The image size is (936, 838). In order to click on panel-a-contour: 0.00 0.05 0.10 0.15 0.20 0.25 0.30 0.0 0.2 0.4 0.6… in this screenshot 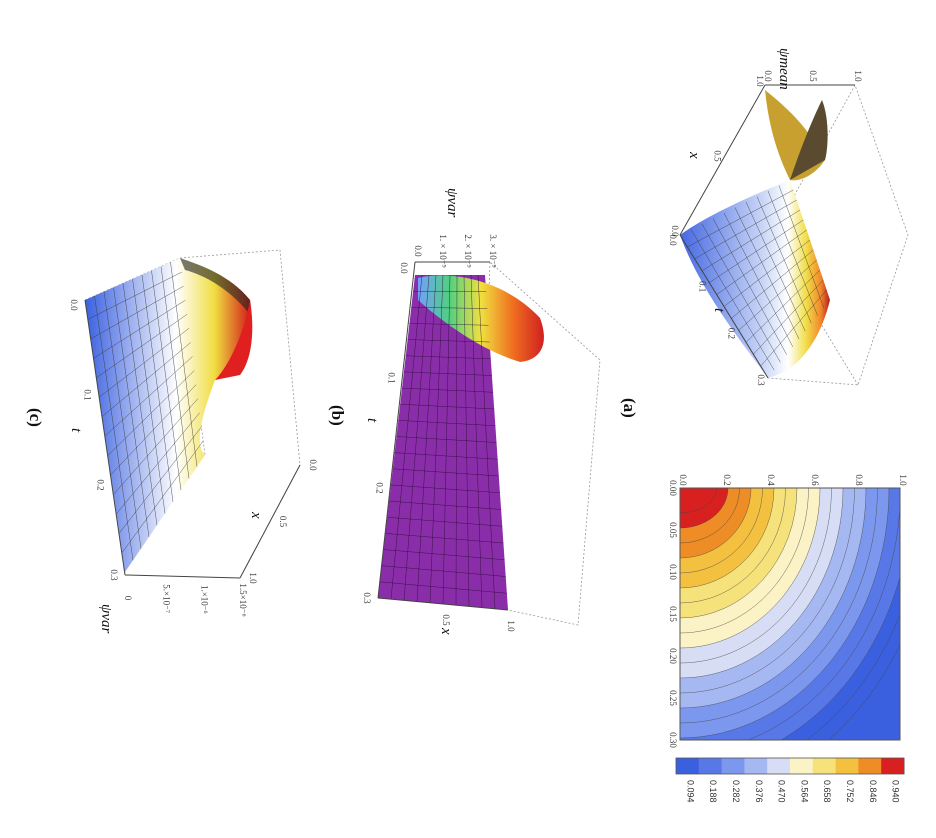, I will do `click(788, 638)`.